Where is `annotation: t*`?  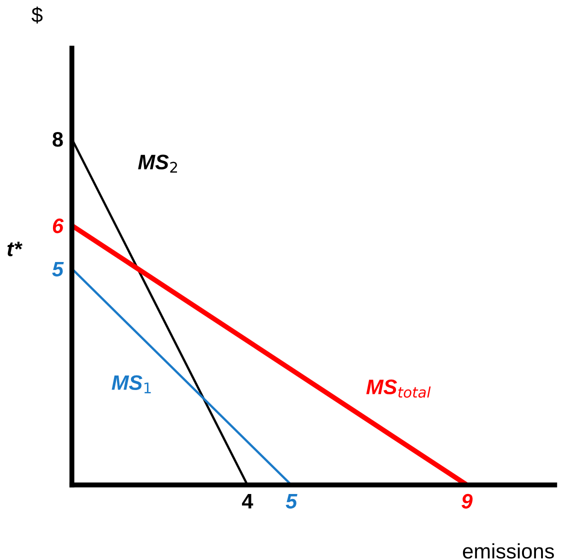
annotation: t* is located at coordinates (14, 249).